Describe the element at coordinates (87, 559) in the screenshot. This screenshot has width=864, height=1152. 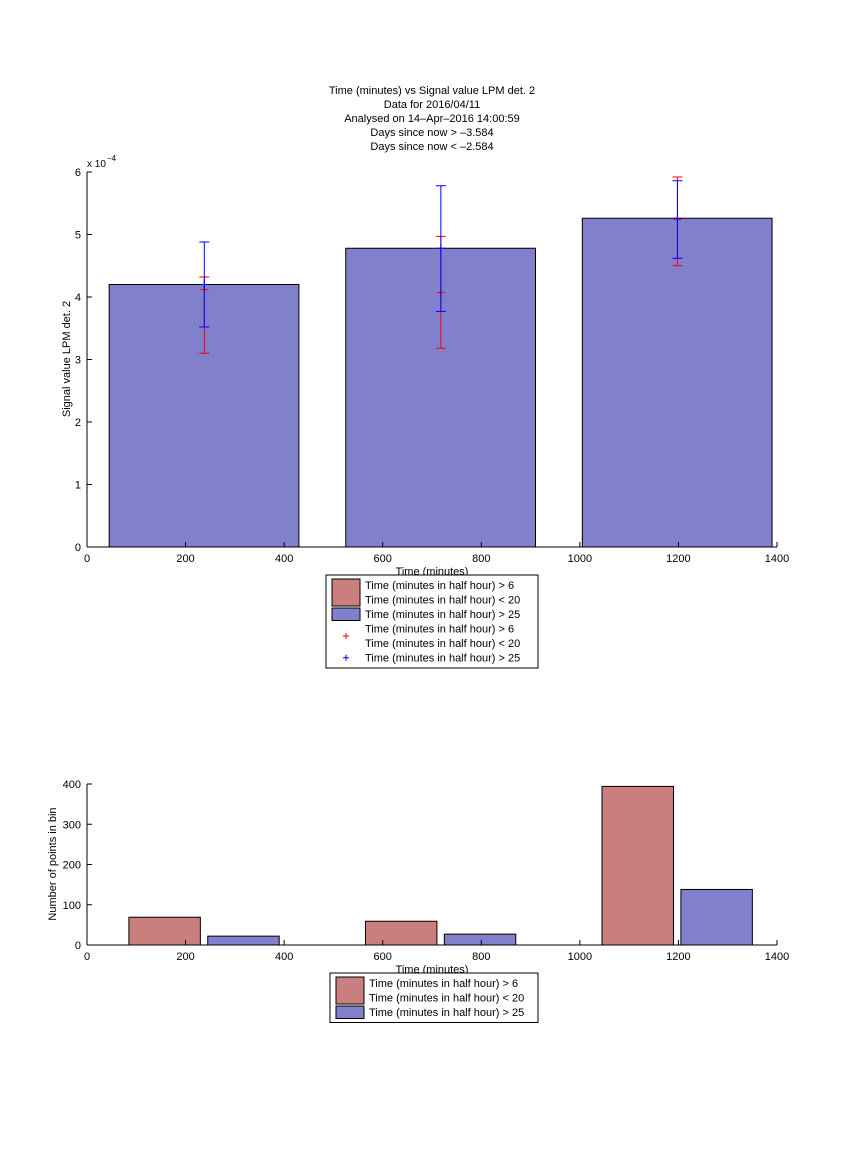
I see `chart1-x-tick-label: 0` at that location.